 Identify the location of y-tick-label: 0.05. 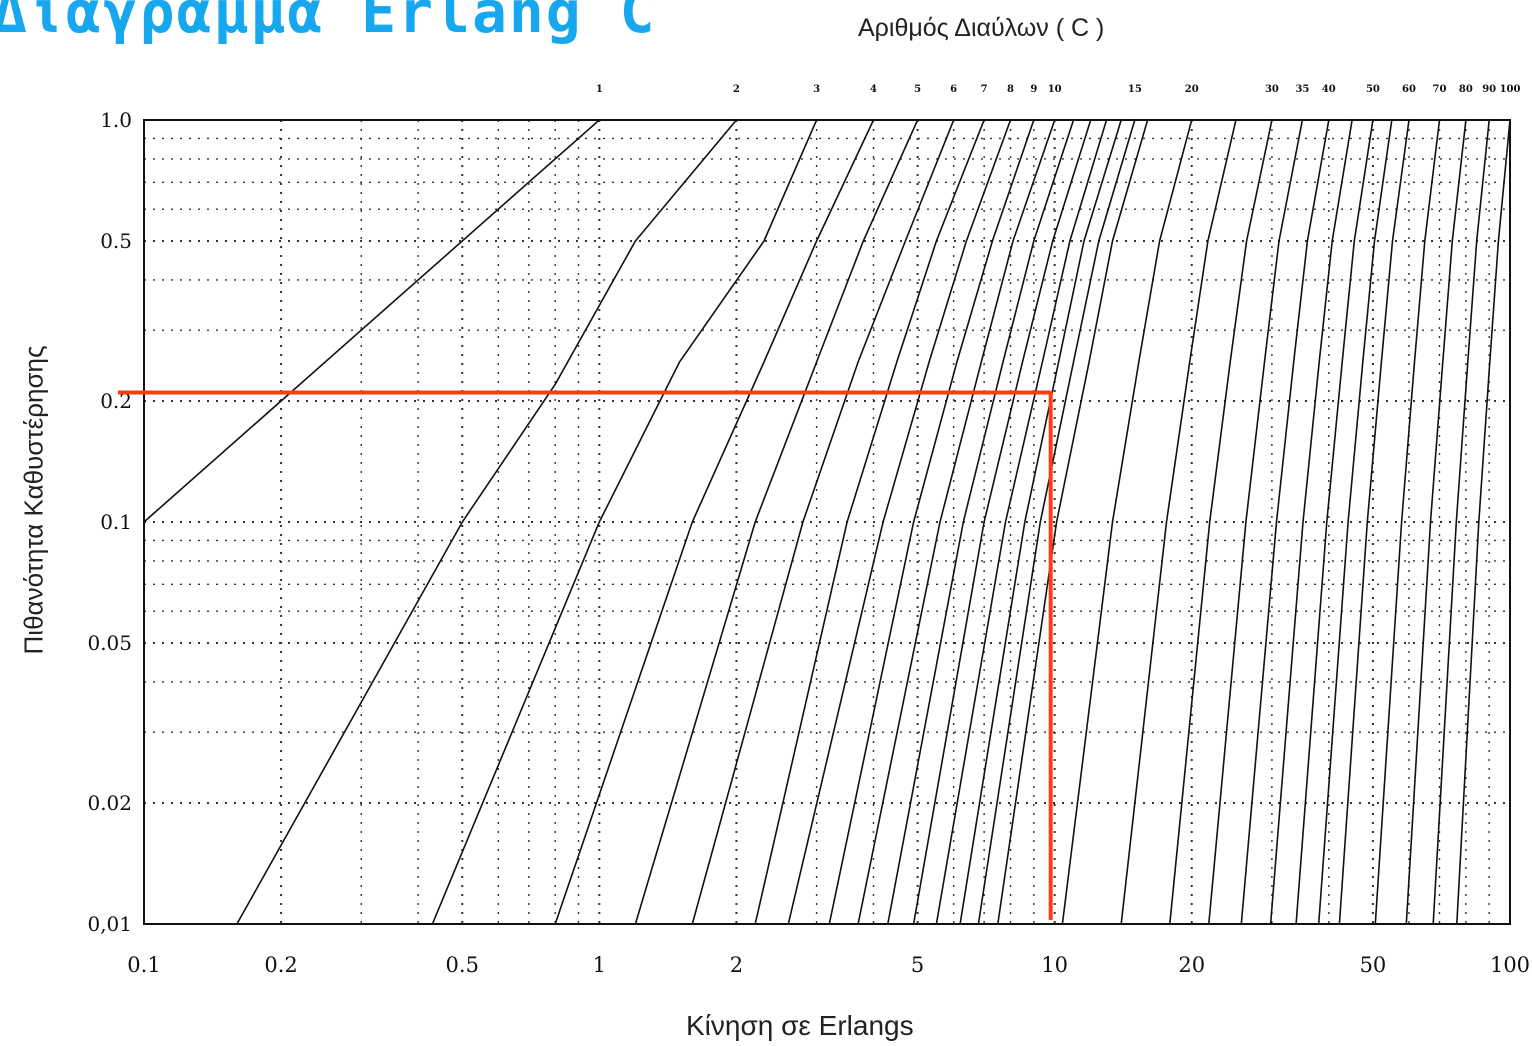
(109, 643).